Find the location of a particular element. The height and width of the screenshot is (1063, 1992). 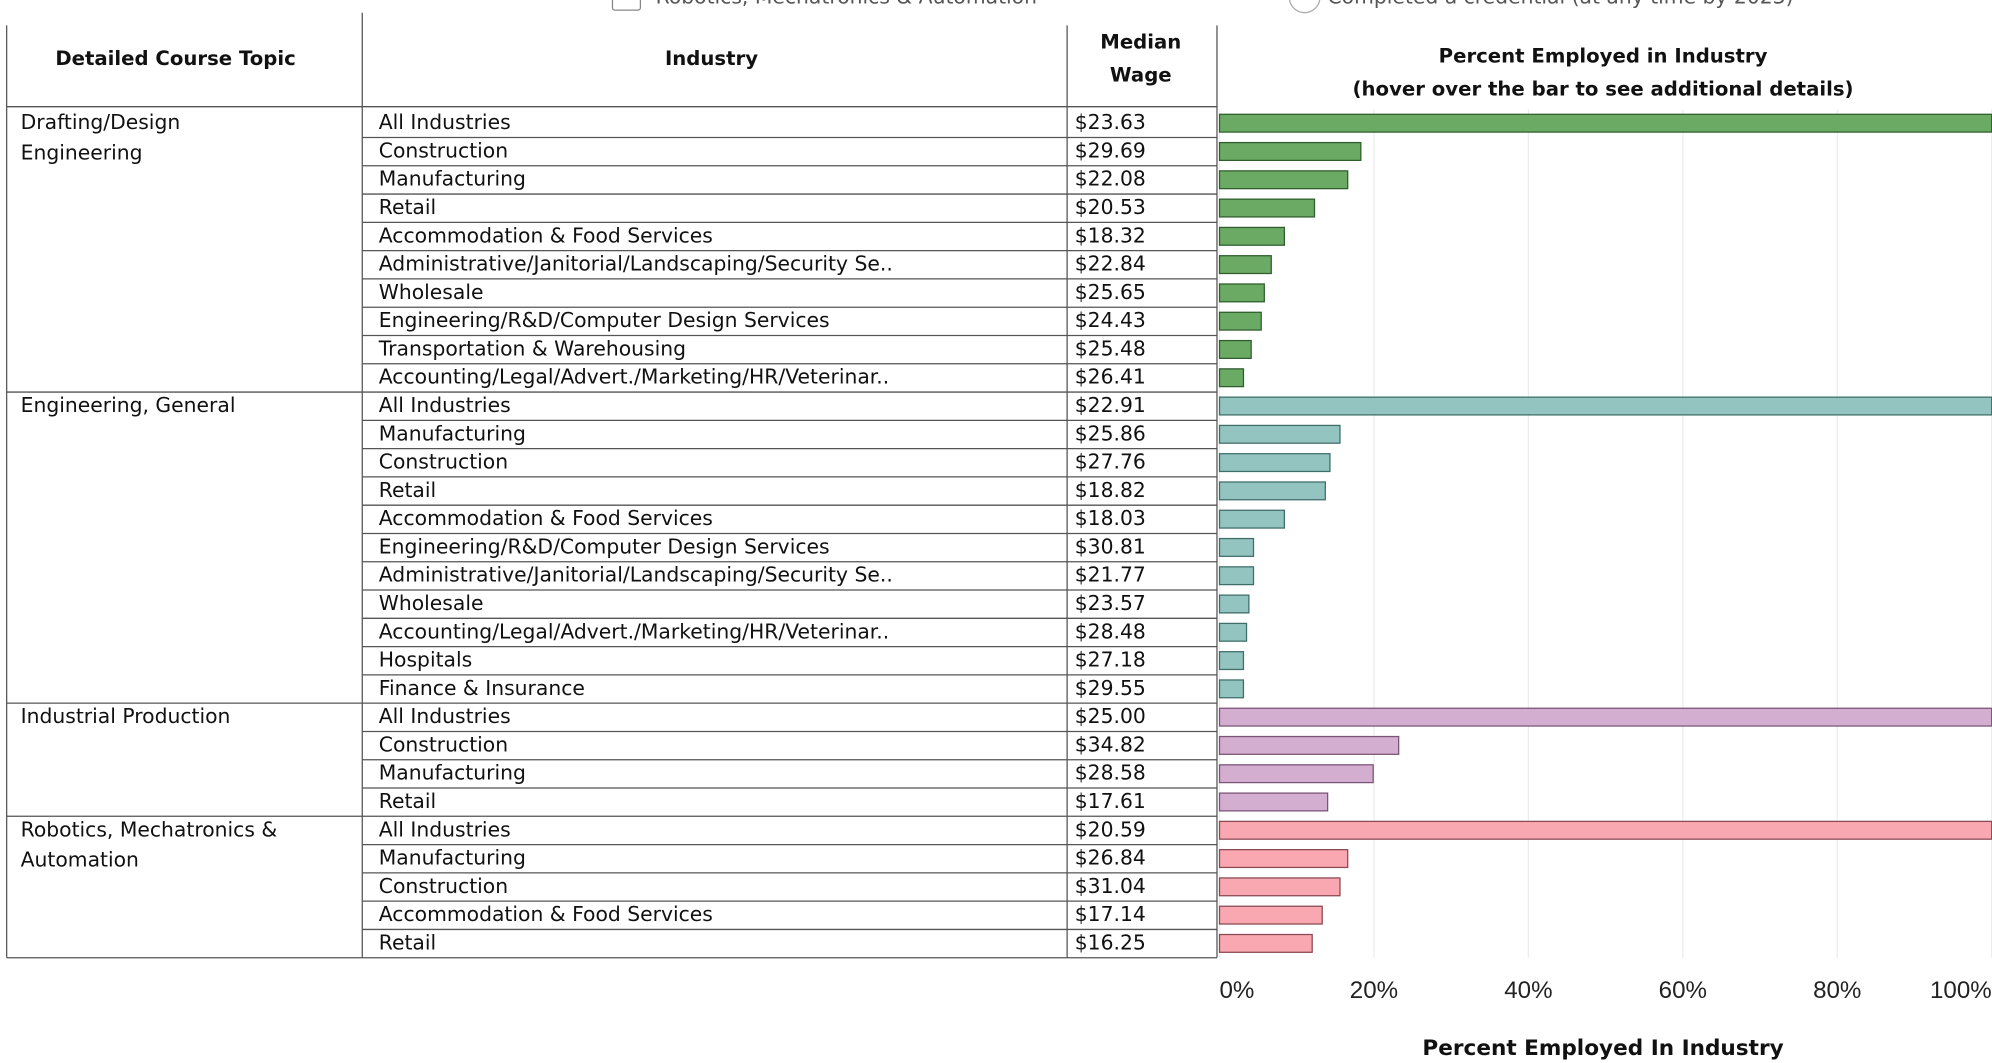

median-wage: $27.18 is located at coordinates (1110, 660).